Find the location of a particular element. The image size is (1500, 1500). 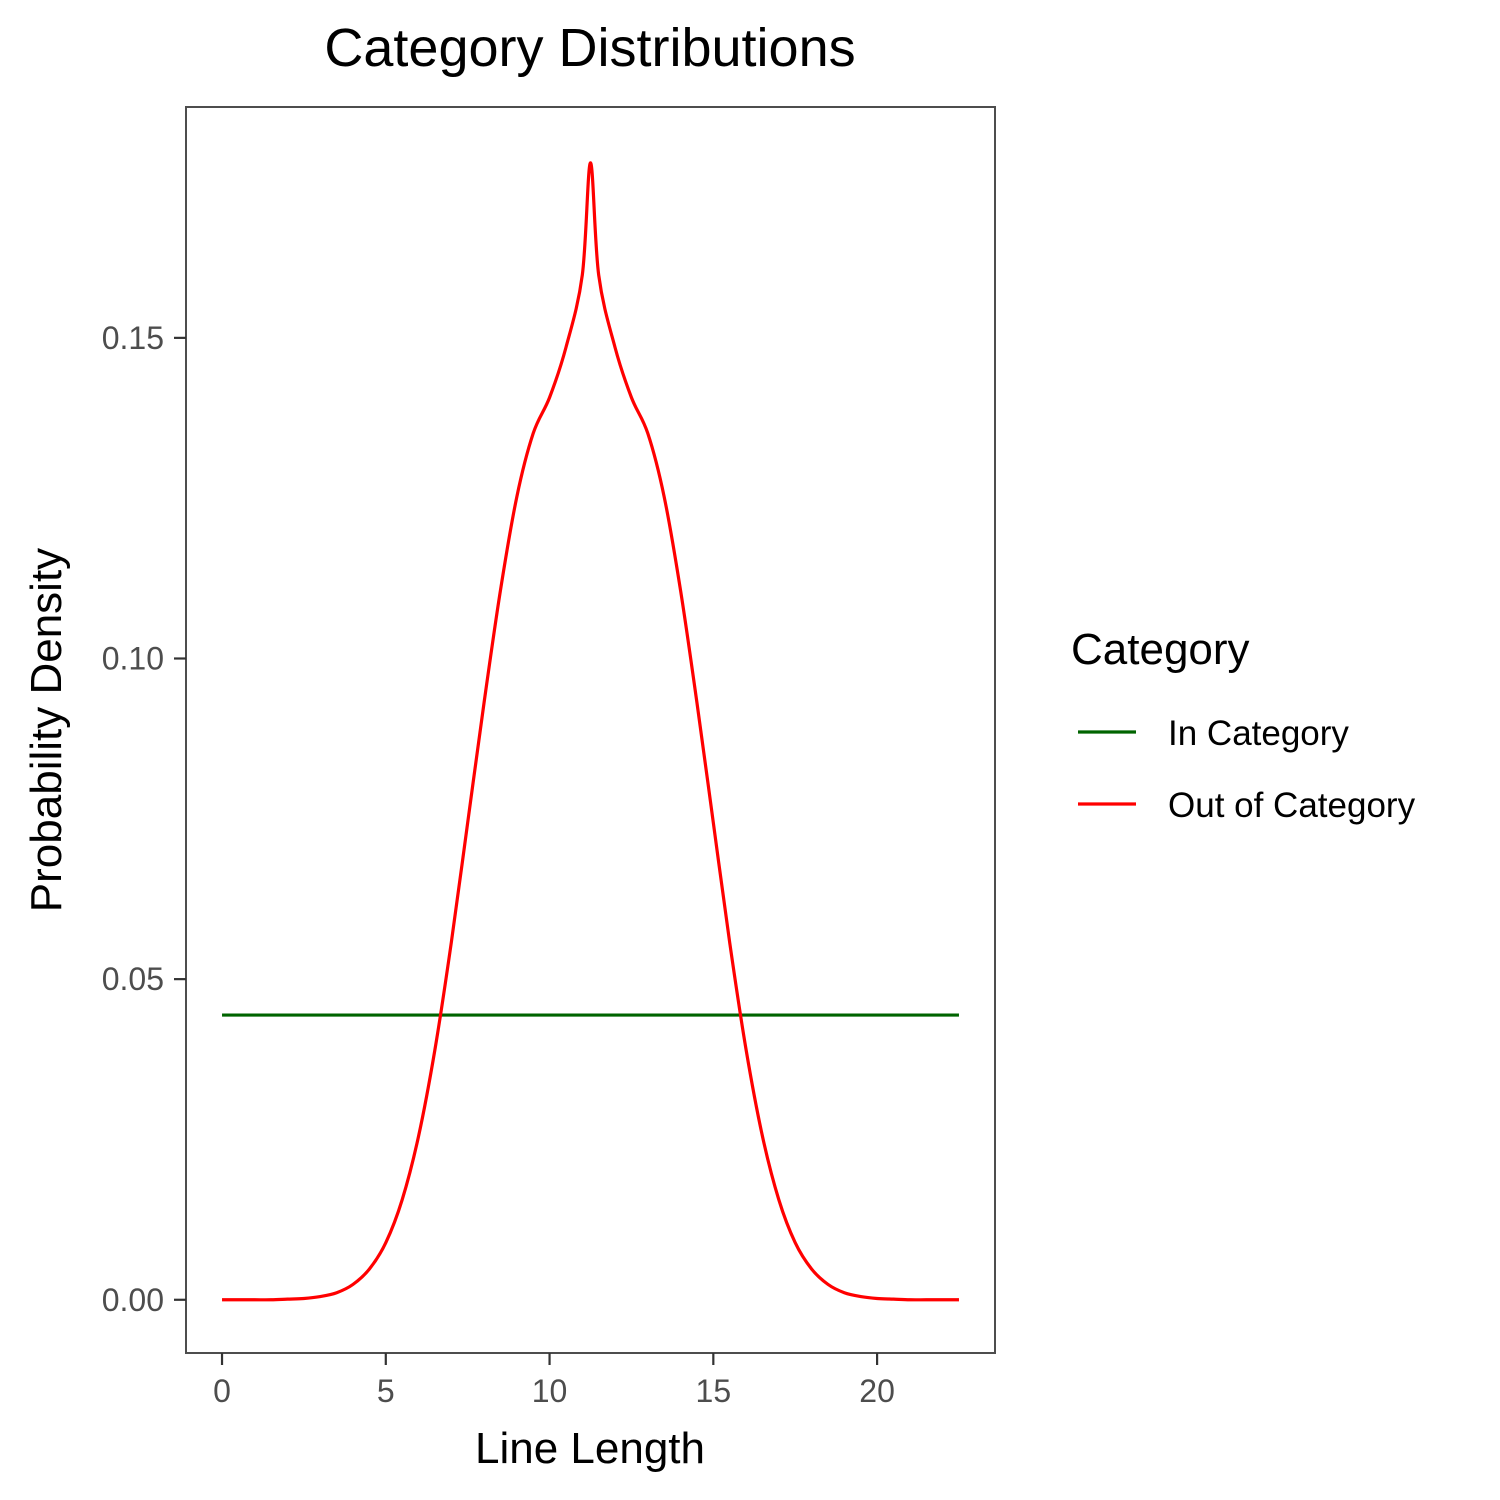

y-tick-label: 0.10 is located at coordinates (133, 658).